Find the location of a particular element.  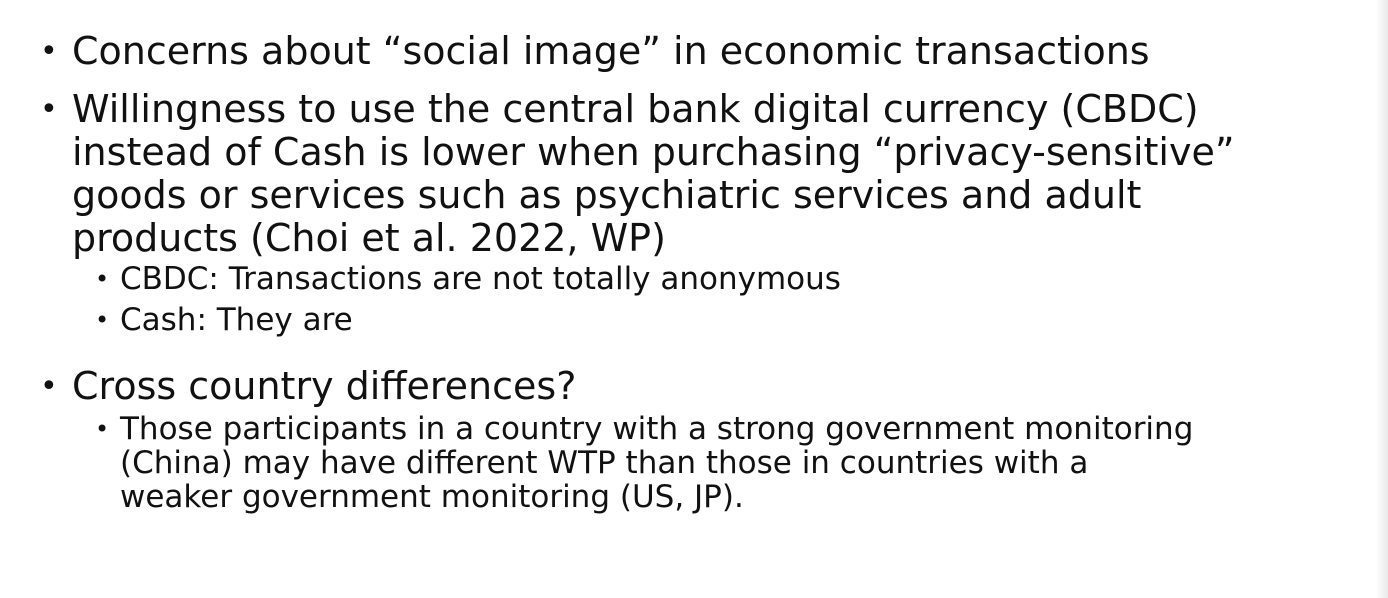

slide-edge-shadow is located at coordinates (1382, 299).